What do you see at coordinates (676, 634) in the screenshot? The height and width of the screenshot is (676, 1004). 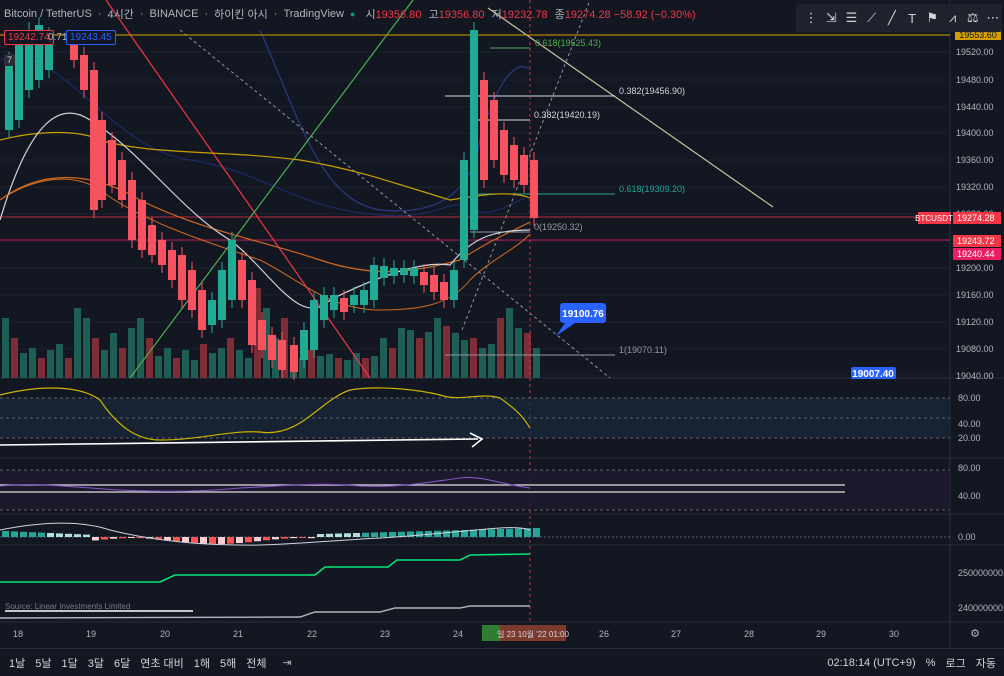 I see `date-tick: 27` at bounding box center [676, 634].